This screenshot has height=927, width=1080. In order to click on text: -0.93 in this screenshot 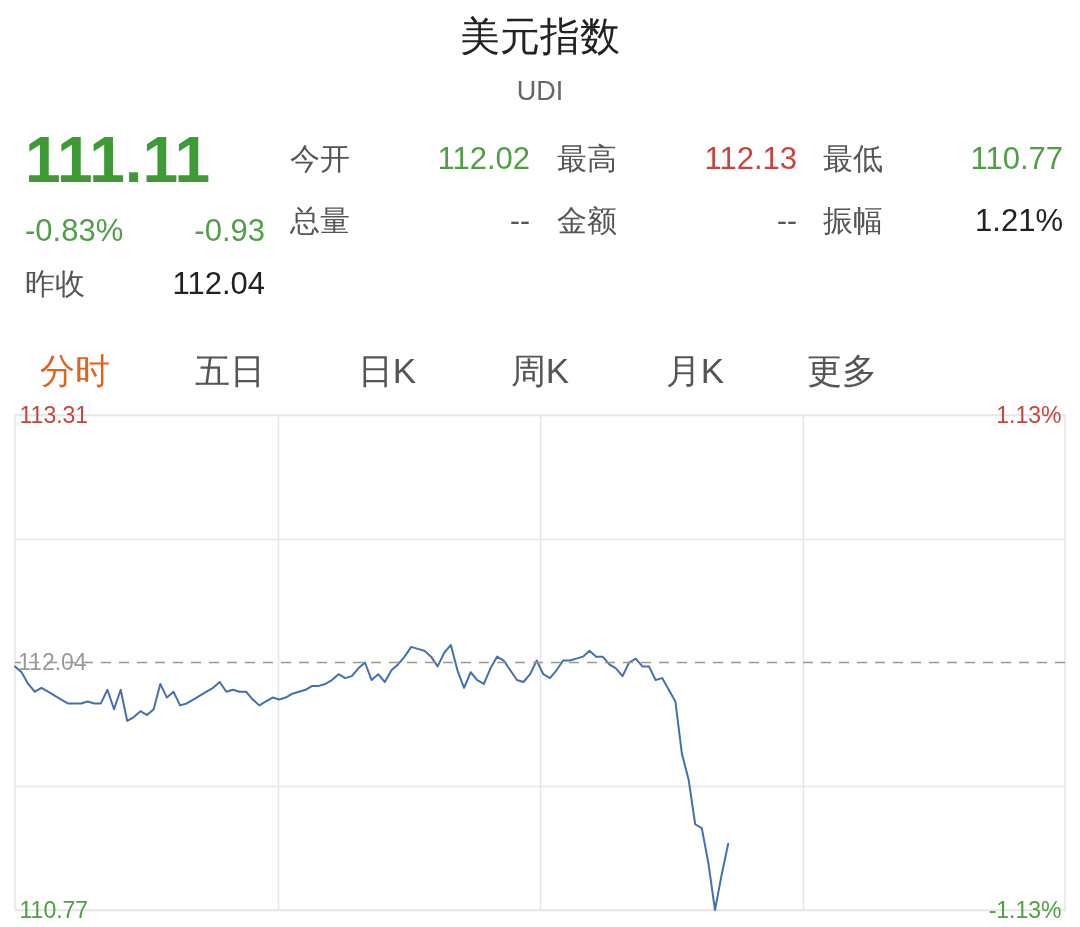, I will do `click(229, 230)`.